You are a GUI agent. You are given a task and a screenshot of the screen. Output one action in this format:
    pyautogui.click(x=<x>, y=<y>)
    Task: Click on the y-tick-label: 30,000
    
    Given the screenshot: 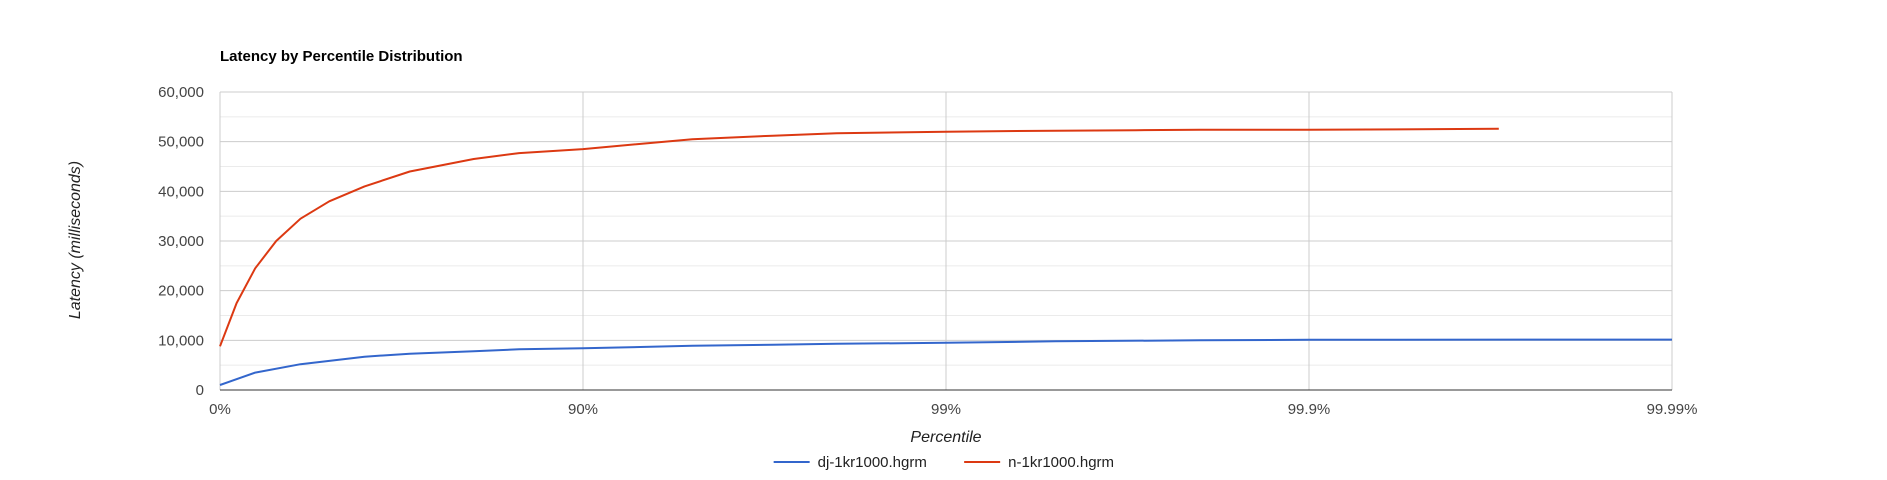 What is the action you would take?
    pyautogui.click(x=181, y=241)
    